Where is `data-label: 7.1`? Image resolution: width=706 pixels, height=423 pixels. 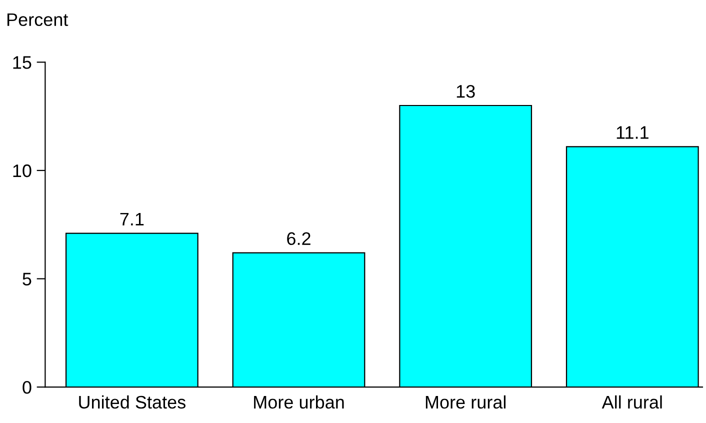
data-label: 7.1 is located at coordinates (132, 219).